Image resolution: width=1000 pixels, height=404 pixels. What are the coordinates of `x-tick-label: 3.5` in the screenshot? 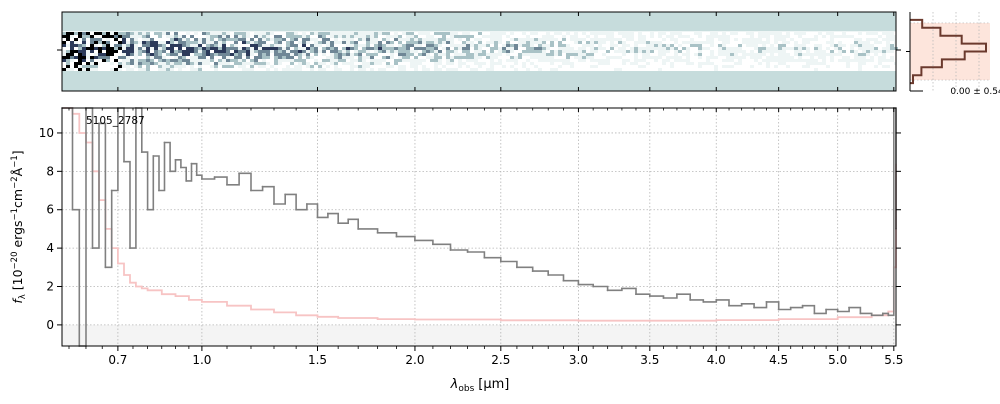 It's located at (649, 360).